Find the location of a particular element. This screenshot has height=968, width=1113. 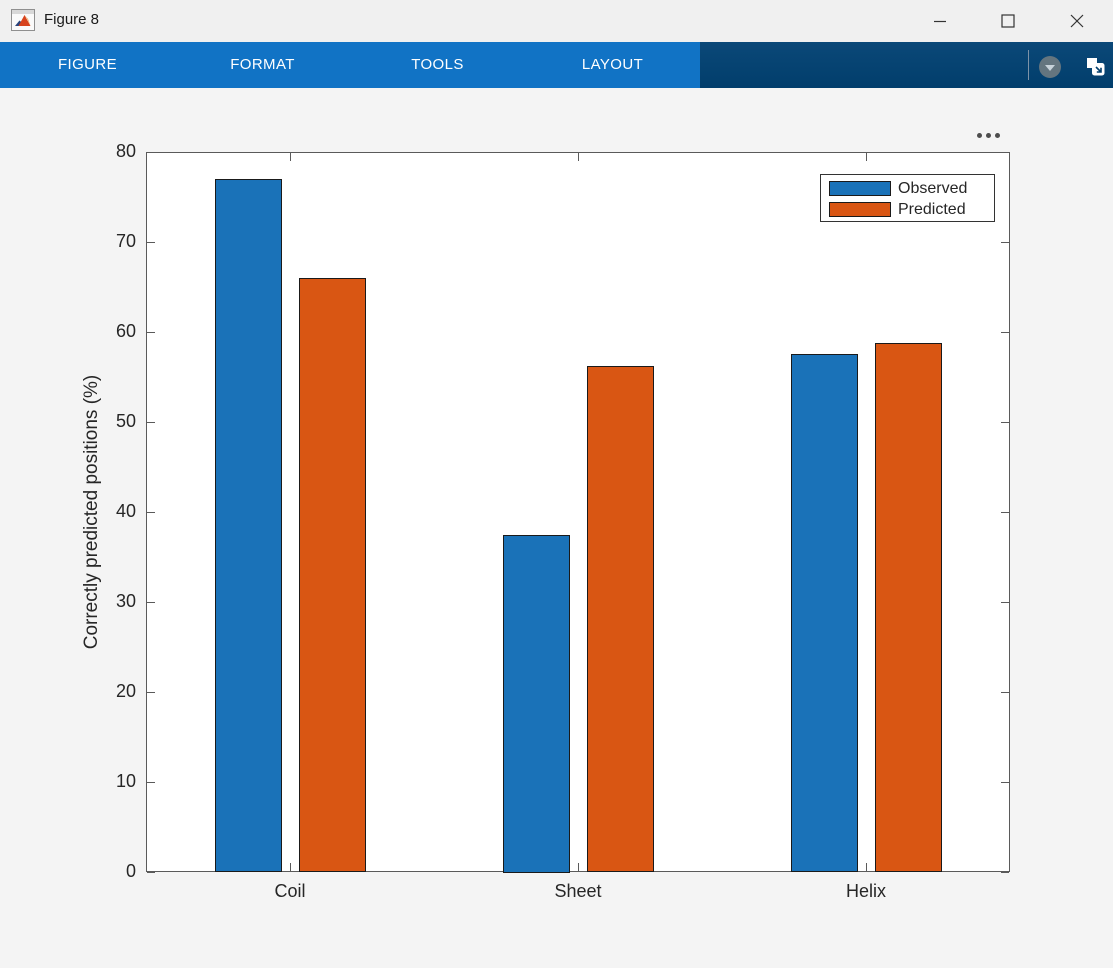

maximize-button is located at coordinates (1008, 21).